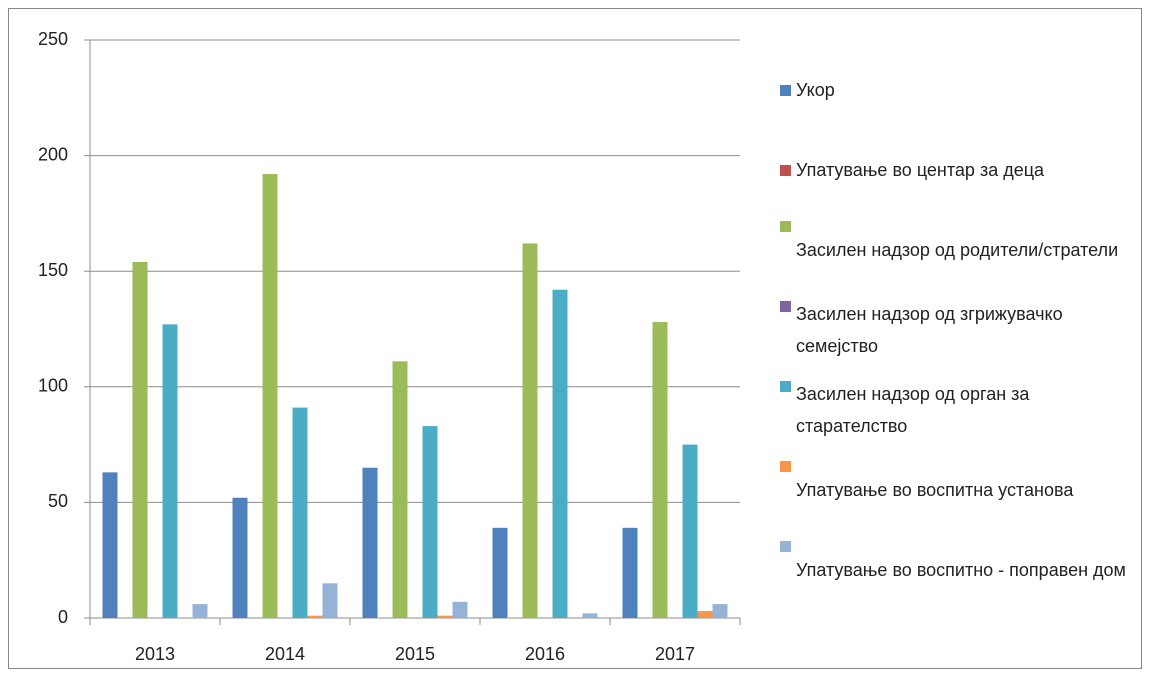 The width and height of the screenshot is (1150, 677). What do you see at coordinates (935, 490) in the screenshot?
I see `legend-label: Упатување во воспитна установа` at bounding box center [935, 490].